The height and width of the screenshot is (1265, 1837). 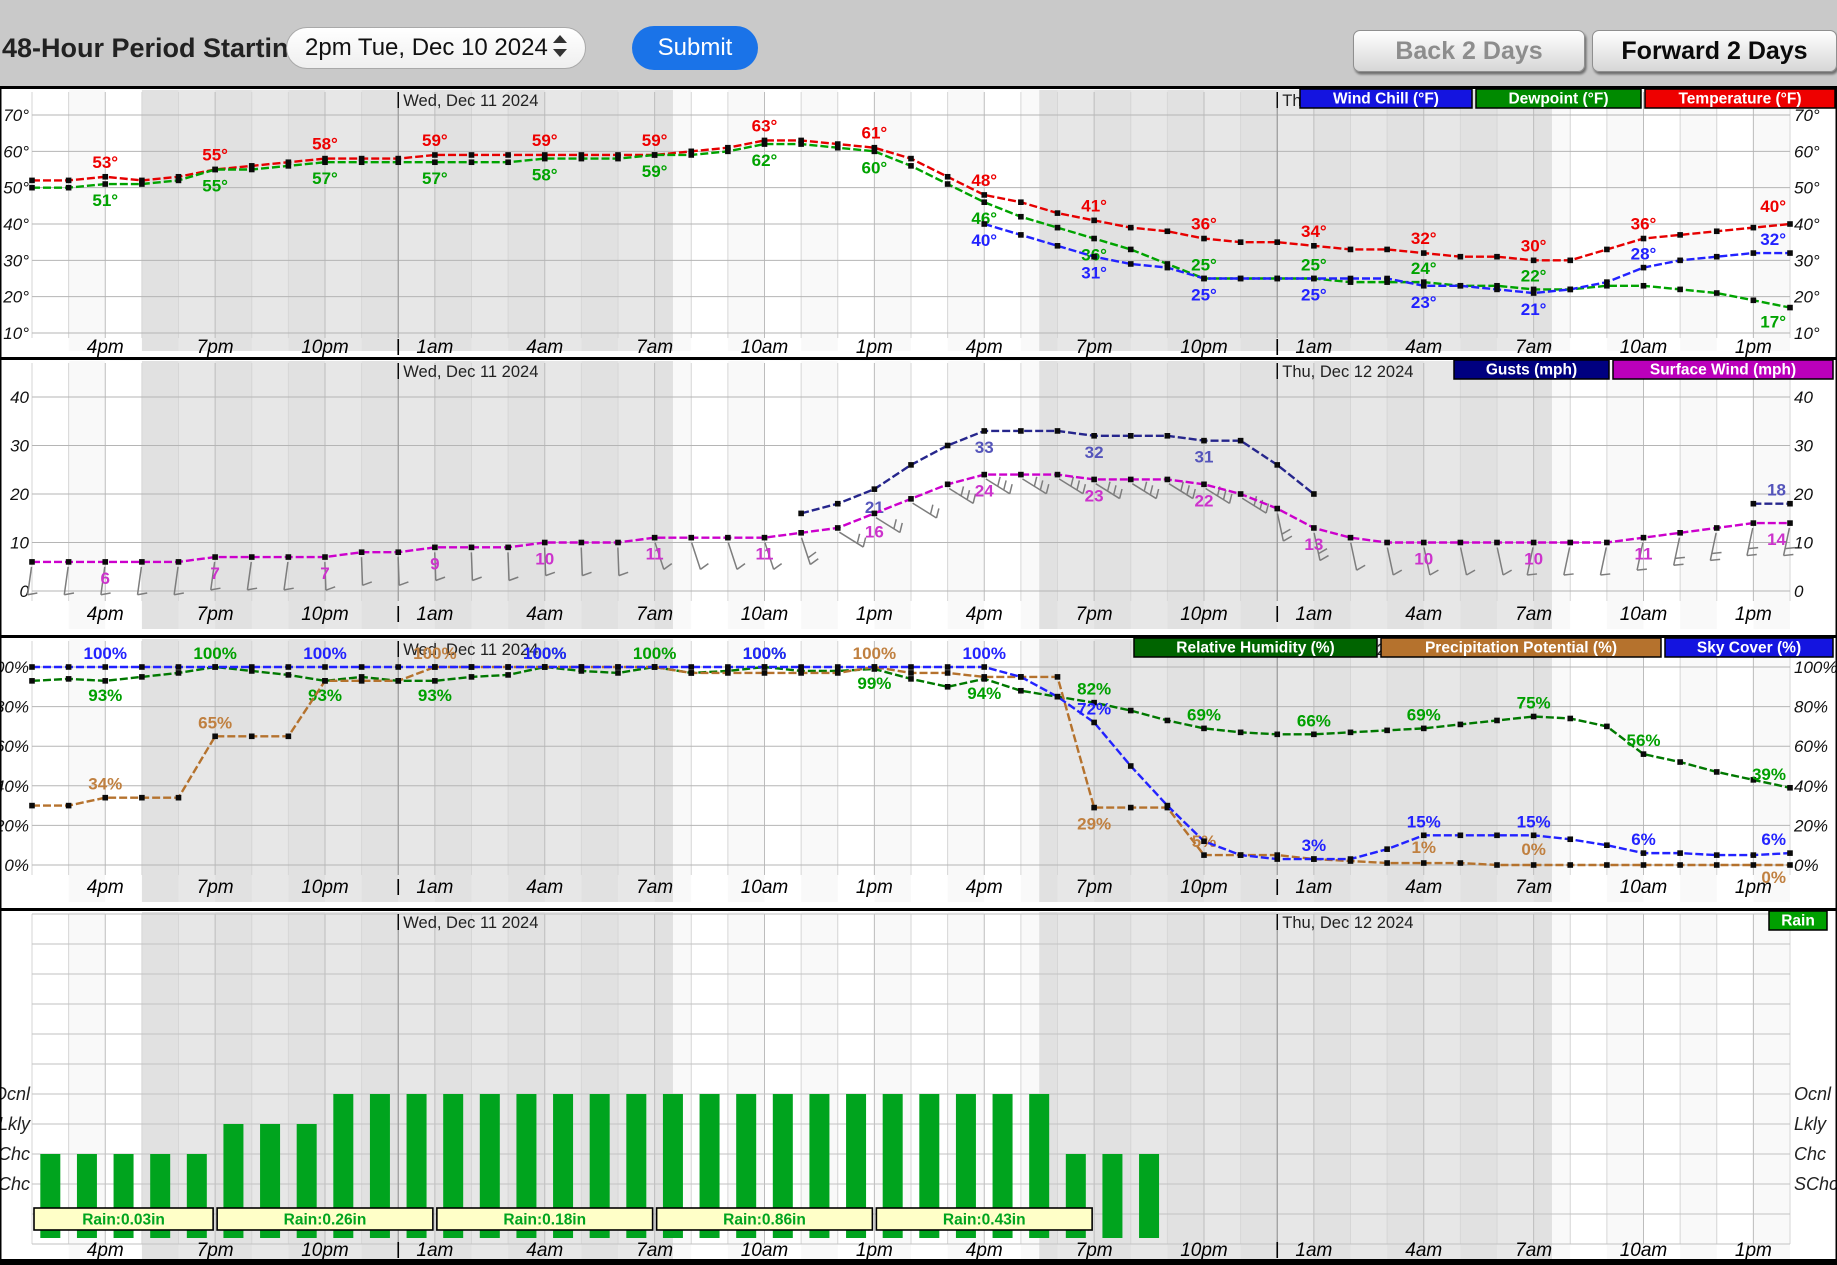 What do you see at coordinates (1204, 500) in the screenshot?
I see `svg-text: 22` at bounding box center [1204, 500].